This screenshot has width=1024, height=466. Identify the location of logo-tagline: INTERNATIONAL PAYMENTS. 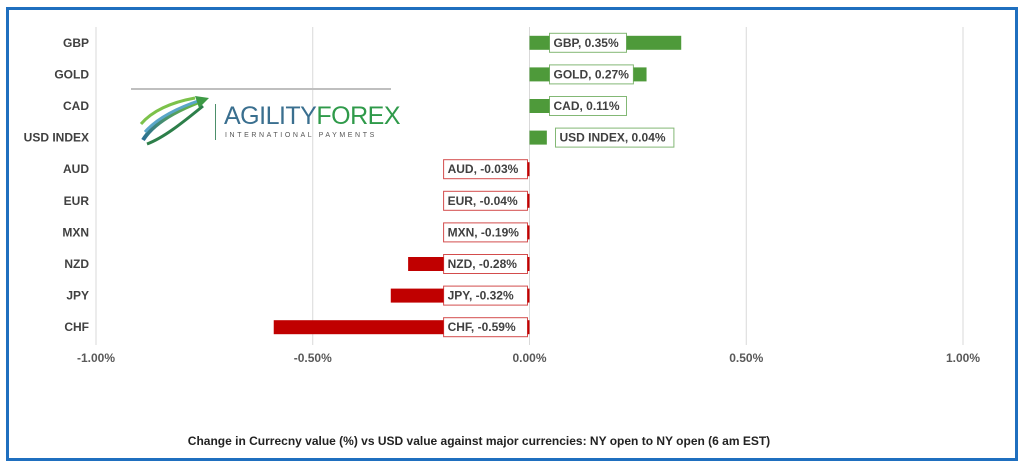
(301, 135).